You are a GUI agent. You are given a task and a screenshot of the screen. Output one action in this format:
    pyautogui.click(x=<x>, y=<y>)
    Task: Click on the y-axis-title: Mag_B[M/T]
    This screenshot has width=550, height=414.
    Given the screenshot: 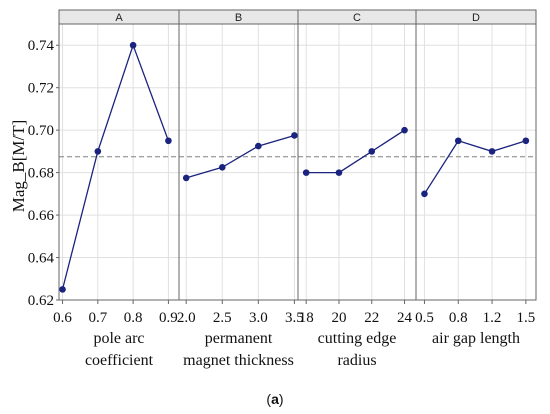 What is the action you would take?
    pyautogui.click(x=18, y=166)
    